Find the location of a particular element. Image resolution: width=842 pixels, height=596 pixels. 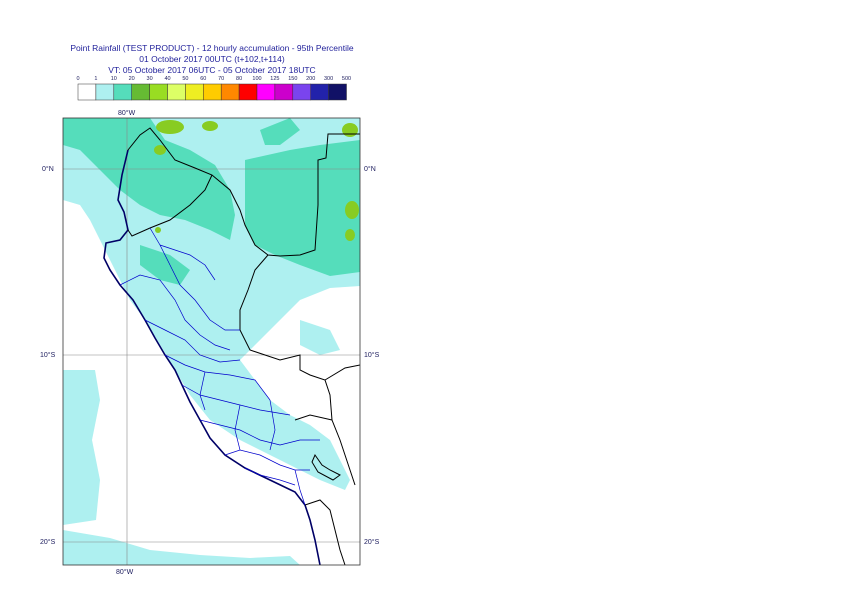

lon-label-bottom: 80°W is located at coordinates (125, 572).